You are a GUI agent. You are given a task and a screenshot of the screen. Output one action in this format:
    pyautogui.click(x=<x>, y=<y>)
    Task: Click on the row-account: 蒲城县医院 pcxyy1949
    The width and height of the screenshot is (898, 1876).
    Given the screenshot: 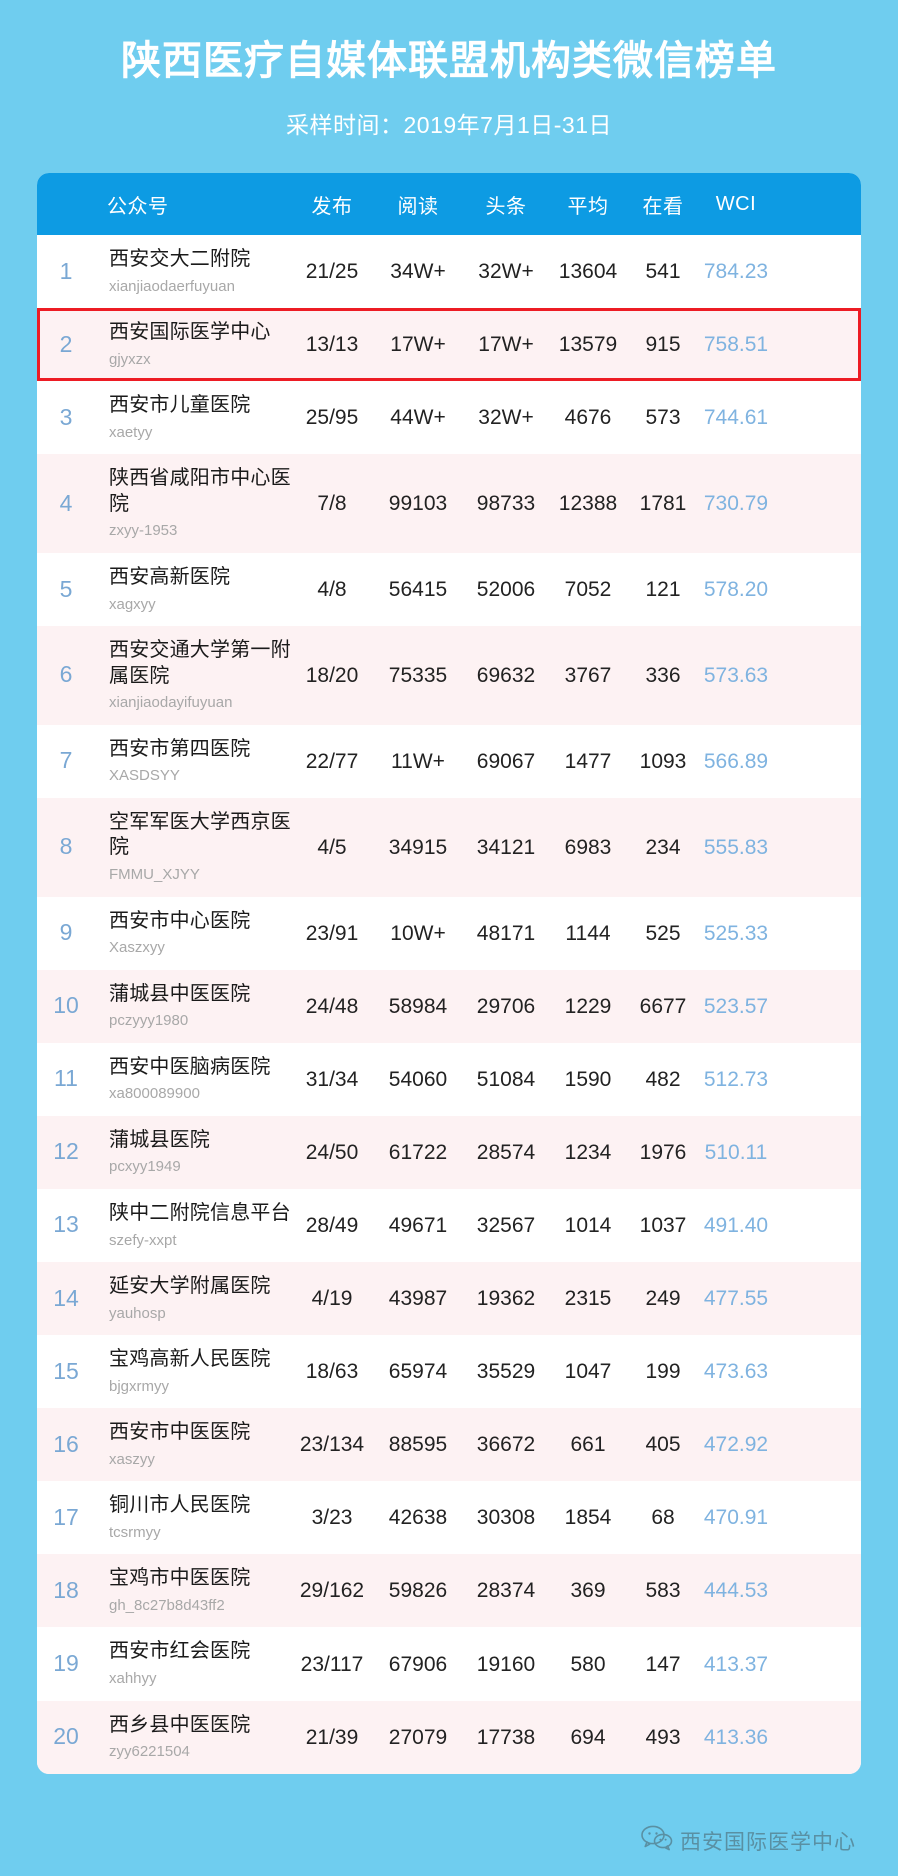 What is the action you would take?
    pyautogui.click(x=193, y=1152)
    